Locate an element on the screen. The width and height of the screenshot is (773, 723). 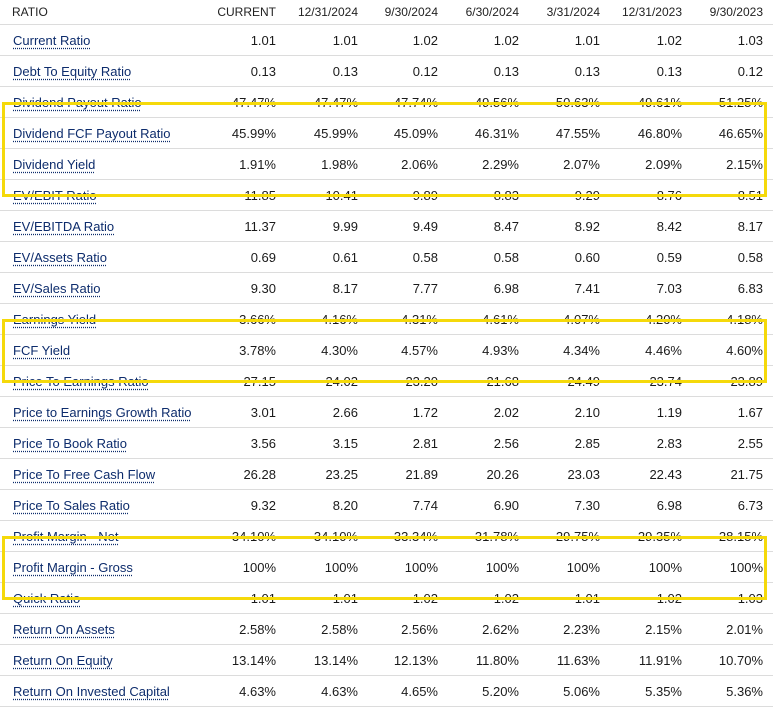
ratio-value-cell: 4.07% is located at coordinates (569, 319).